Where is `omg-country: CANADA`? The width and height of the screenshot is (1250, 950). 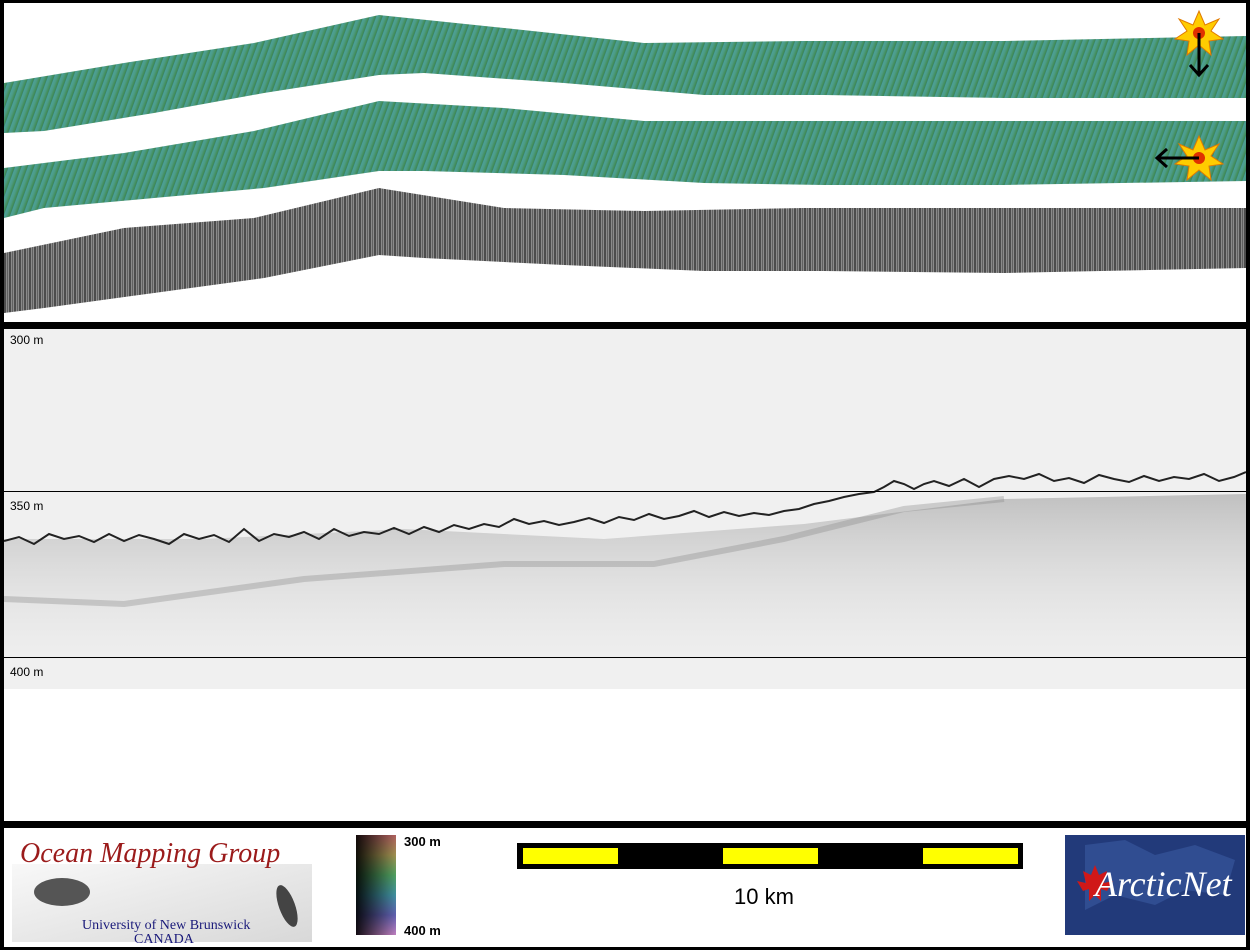 omg-country: CANADA is located at coordinates (164, 939).